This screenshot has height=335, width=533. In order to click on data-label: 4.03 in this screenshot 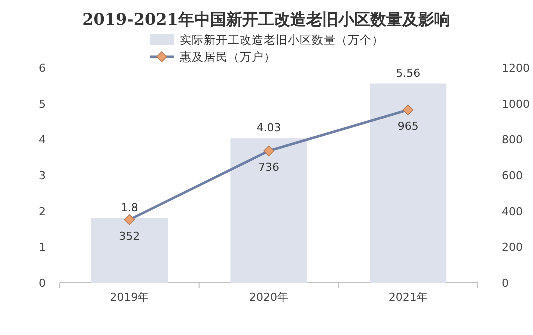, I will do `click(269, 128)`.